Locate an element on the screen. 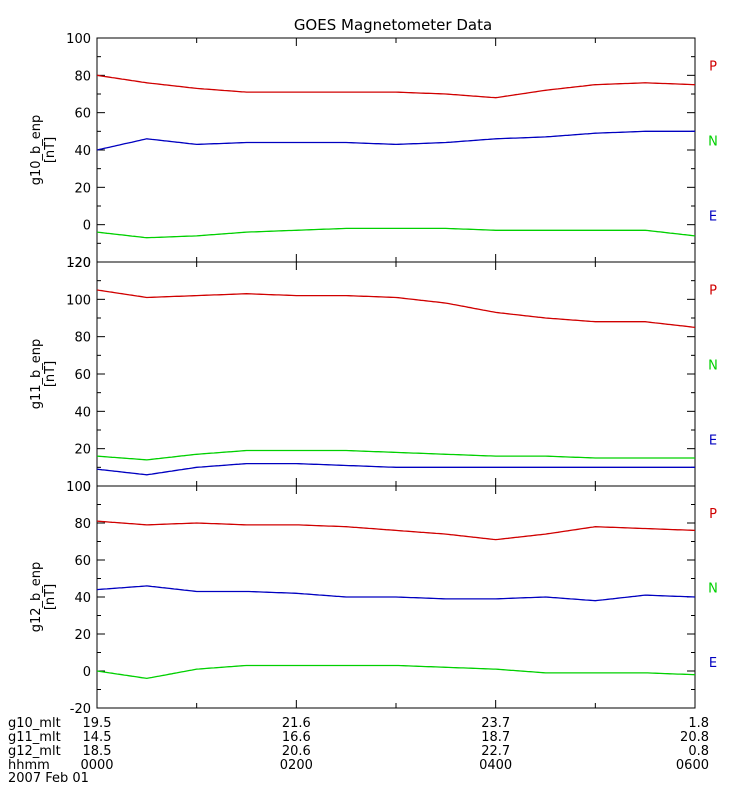 The image size is (750, 800). y-axis-label: g12_b_enp is located at coordinates (36, 597).